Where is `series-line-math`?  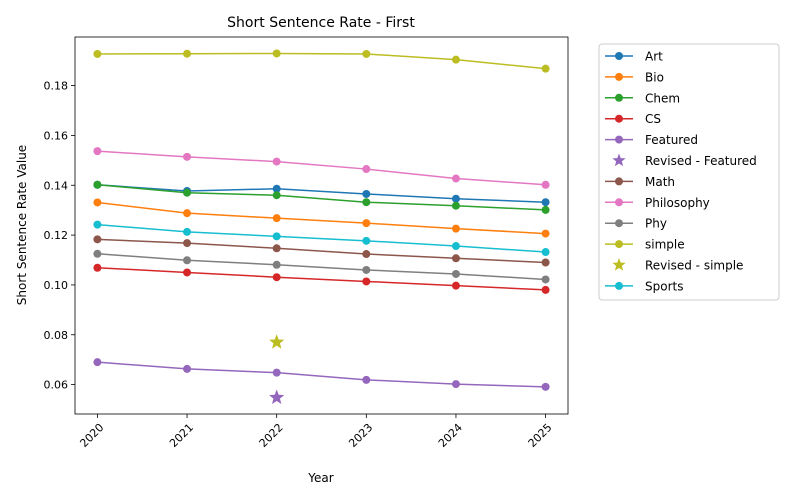 series-line-math is located at coordinates (321, 251).